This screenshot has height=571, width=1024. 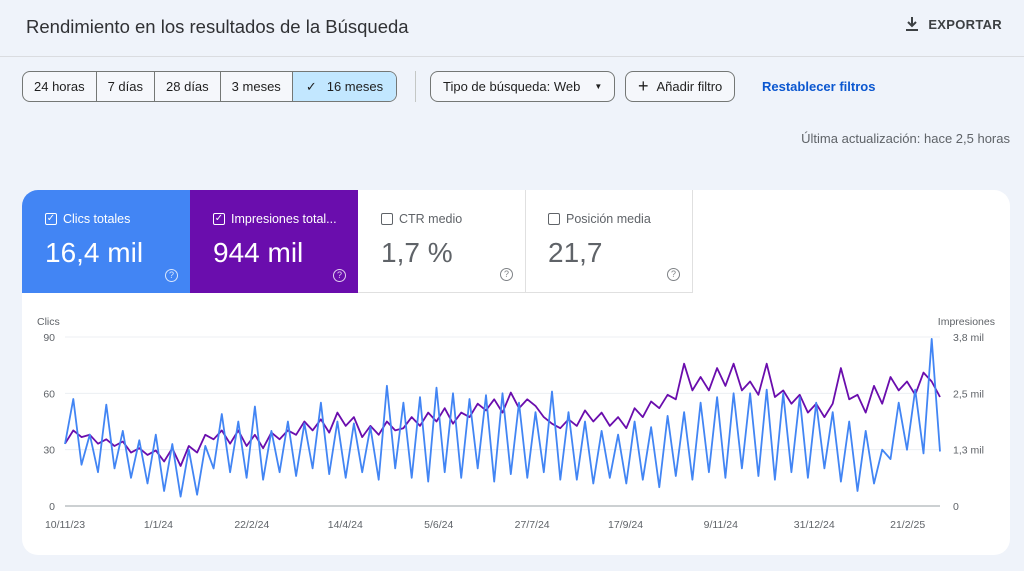 I want to click on metric-tile-ctr: CTR medio 1,7 % ?, so click(x=442, y=241).